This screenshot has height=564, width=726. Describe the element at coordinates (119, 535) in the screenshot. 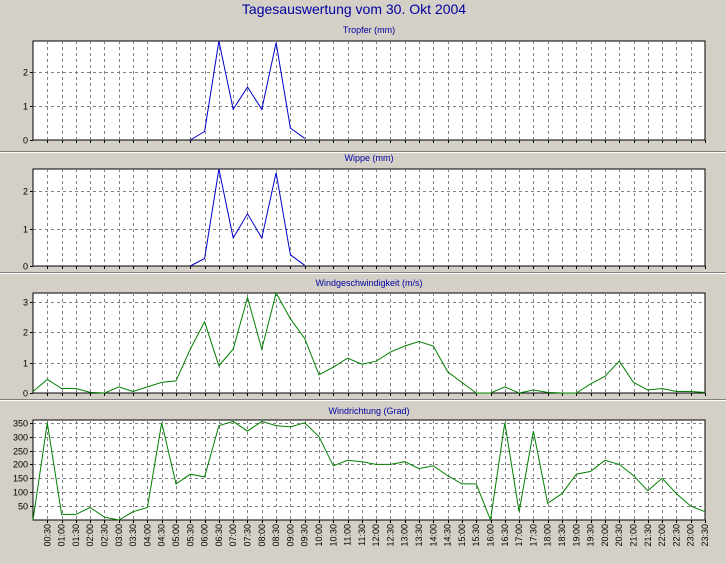

I see `x-tick-label: 03:00` at that location.